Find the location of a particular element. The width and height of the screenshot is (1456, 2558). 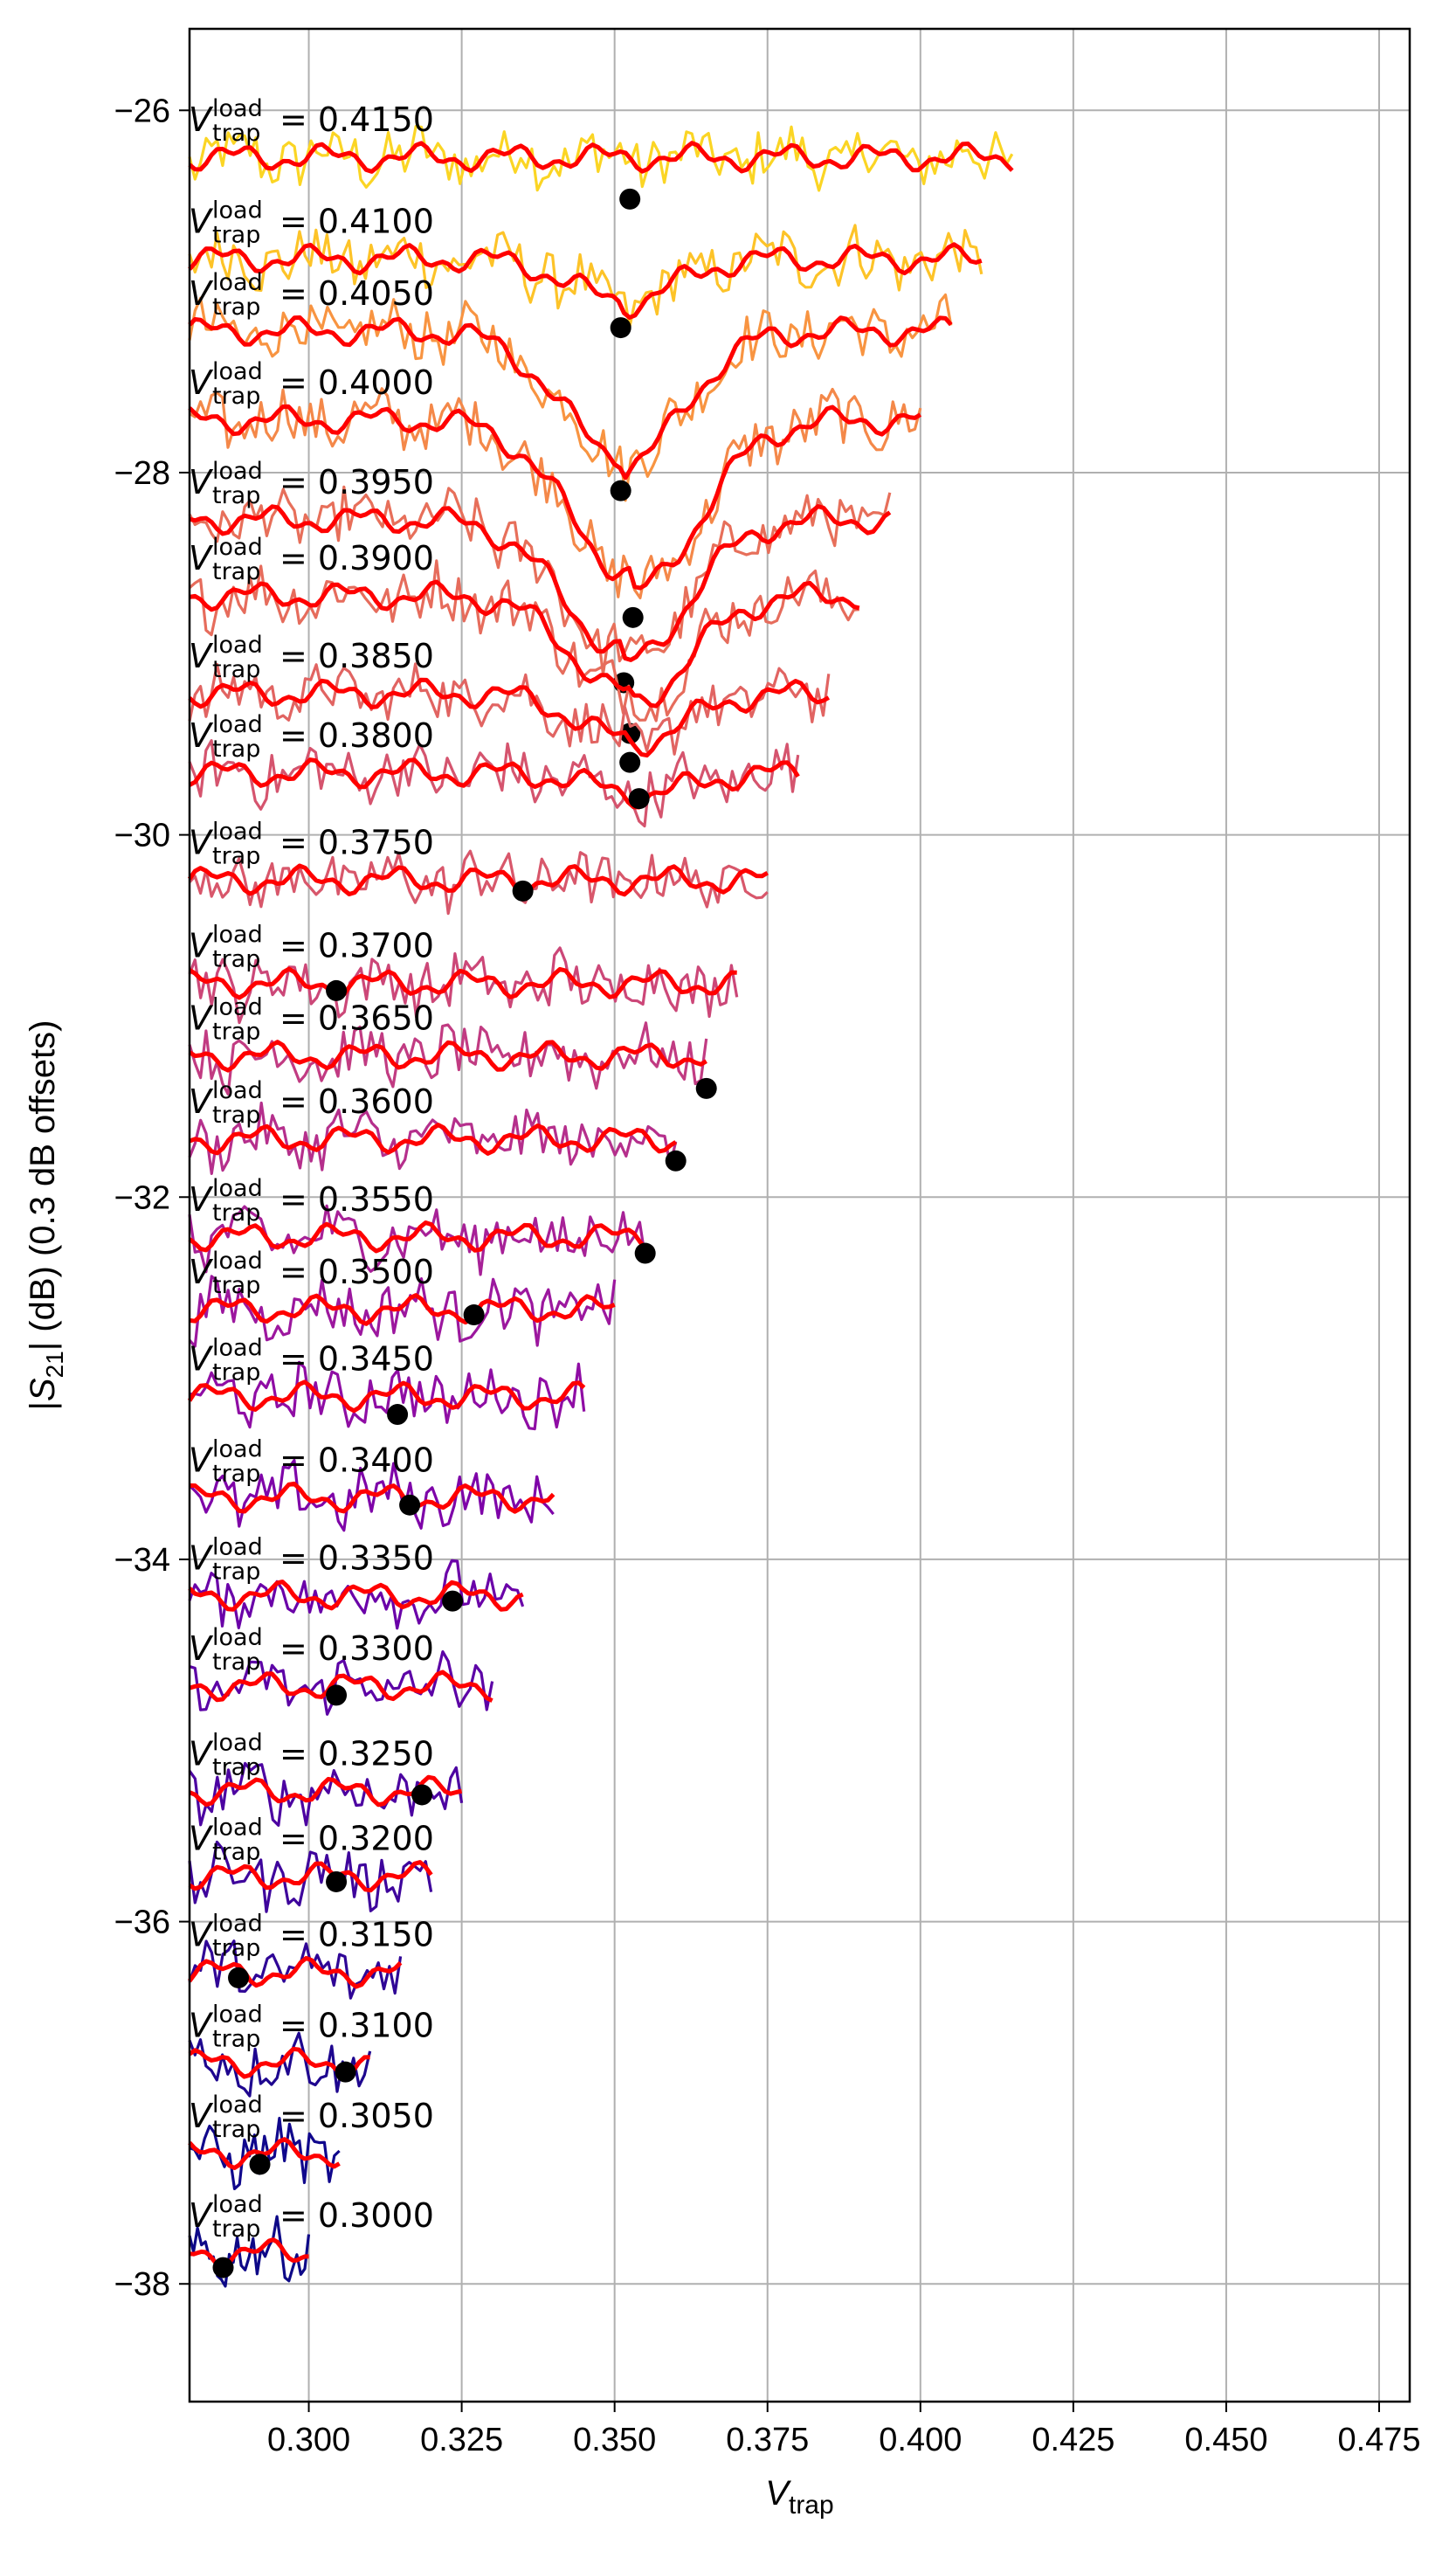

series-label-value: = 0.4150 is located at coordinates (356, 119).